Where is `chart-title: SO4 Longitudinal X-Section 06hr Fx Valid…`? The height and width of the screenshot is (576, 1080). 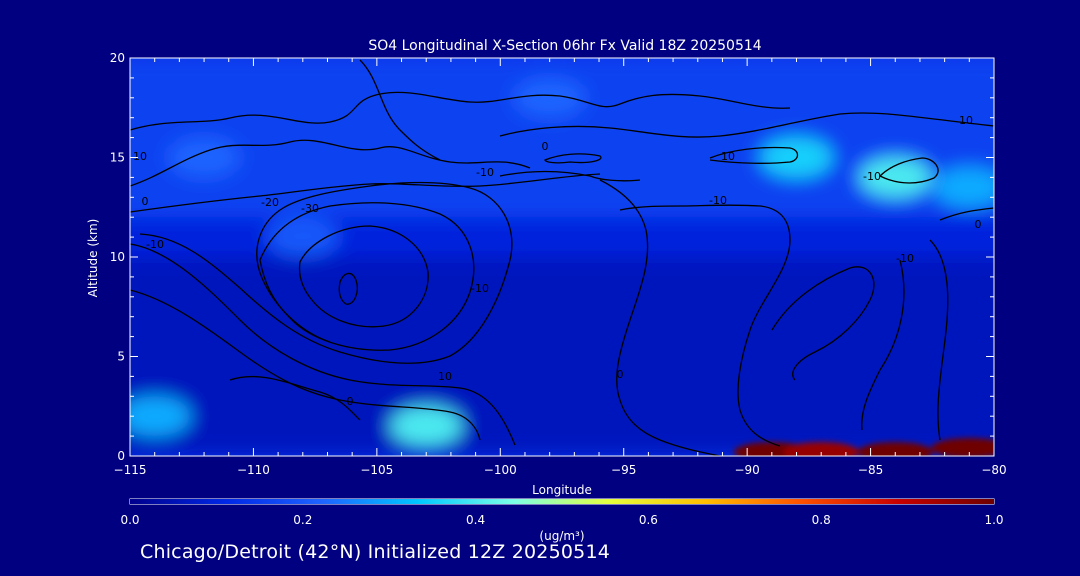
chart-title: SO4 Longitudinal X-Section 06hr Fx Valid… is located at coordinates (564, 46).